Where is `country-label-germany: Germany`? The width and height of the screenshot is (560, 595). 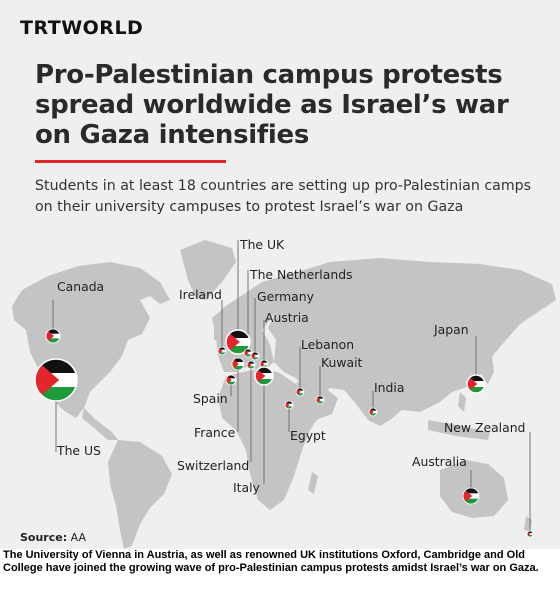 country-label-germany: Germany is located at coordinates (285, 296).